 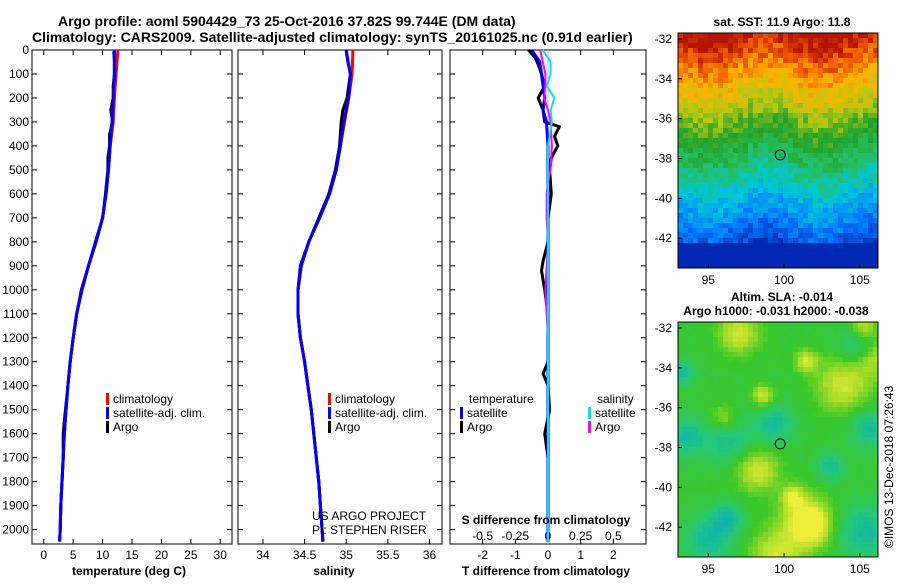 I want to click on map-lon-label: 105, so click(x=860, y=569).